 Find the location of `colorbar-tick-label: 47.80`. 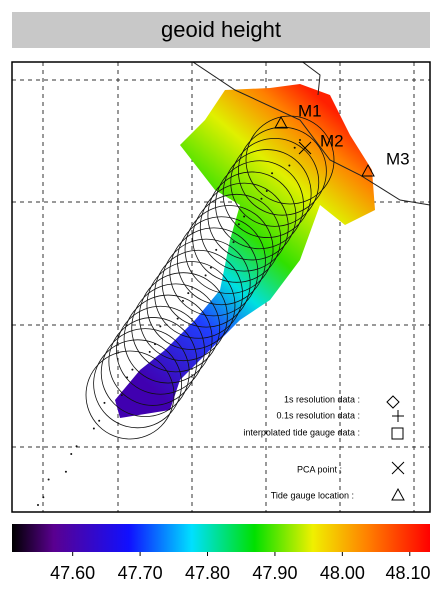

colorbar-tick-label: 47.80 is located at coordinates (207, 573).